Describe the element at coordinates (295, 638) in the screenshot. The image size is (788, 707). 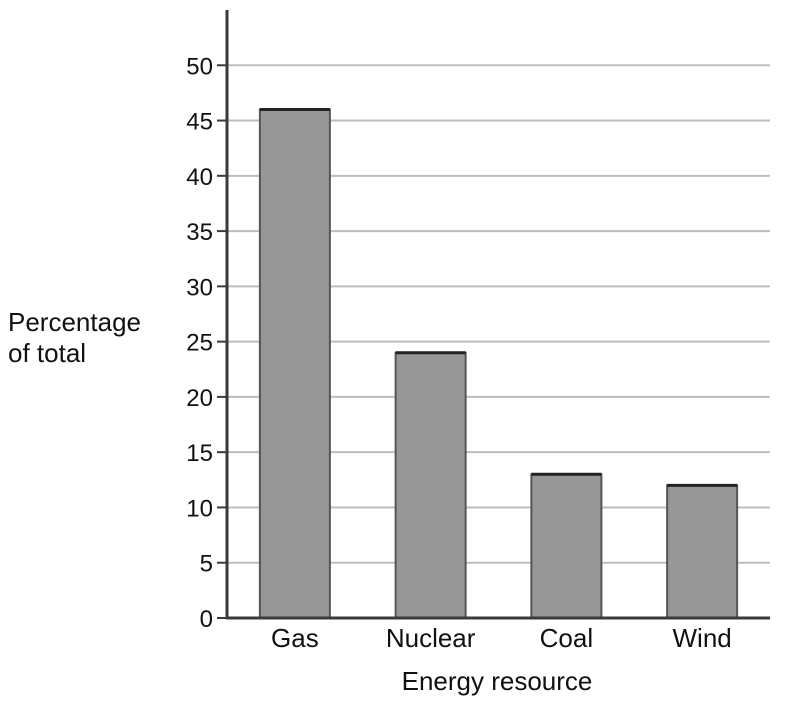
I see `x-tick-label: Gas` at that location.